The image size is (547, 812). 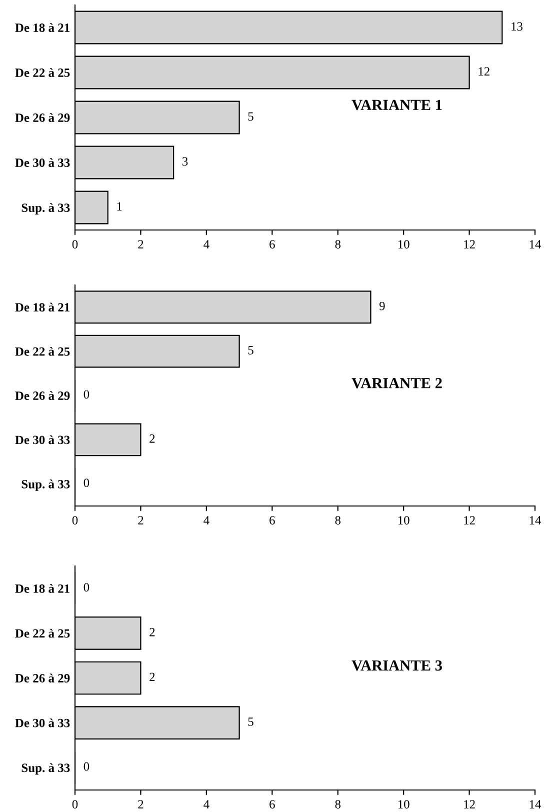 What do you see at coordinates (397, 383) in the screenshot?
I see `text: VARIANTE 2` at bounding box center [397, 383].